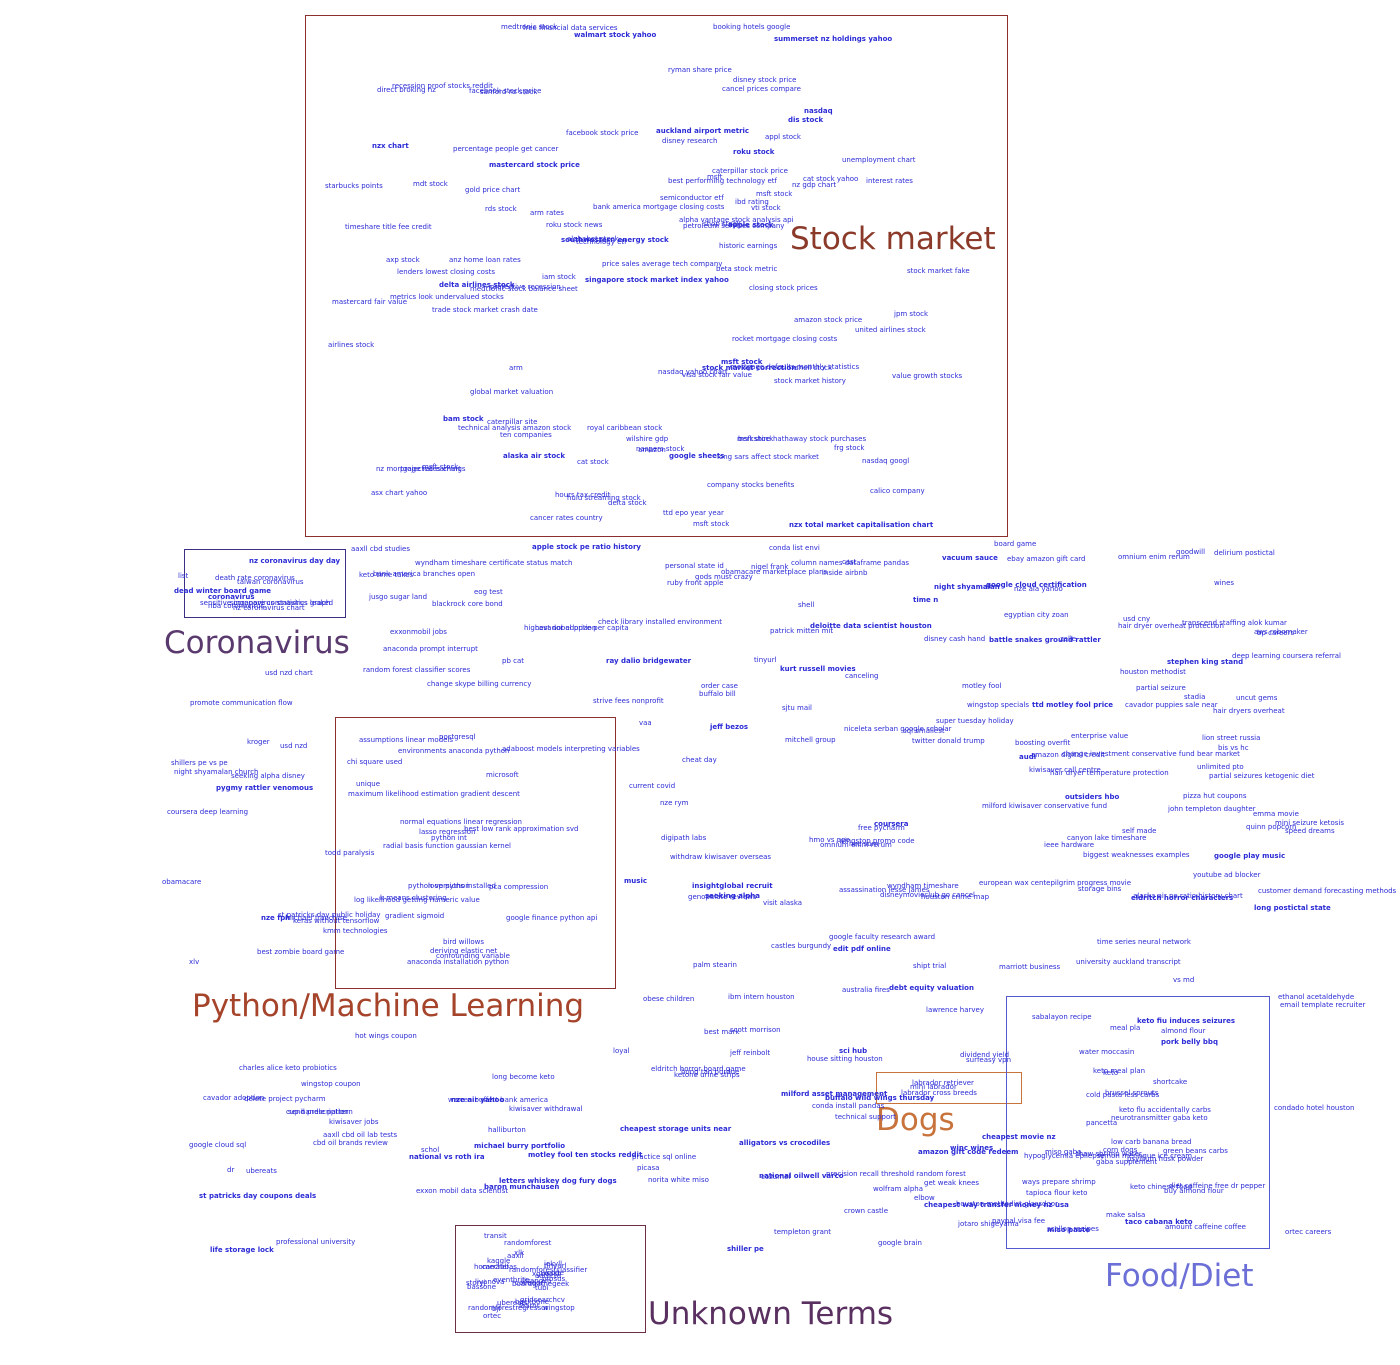 This screenshot has height=1365, width=1400. Describe the element at coordinates (1111, 1073) in the screenshot. I see `term-label: keto` at that location.